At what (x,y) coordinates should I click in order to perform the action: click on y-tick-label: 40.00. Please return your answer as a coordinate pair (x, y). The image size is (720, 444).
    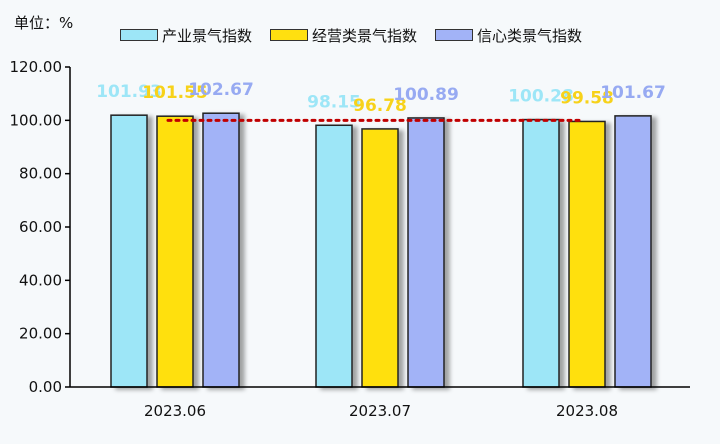
    Looking at the image, I should click on (40, 280).